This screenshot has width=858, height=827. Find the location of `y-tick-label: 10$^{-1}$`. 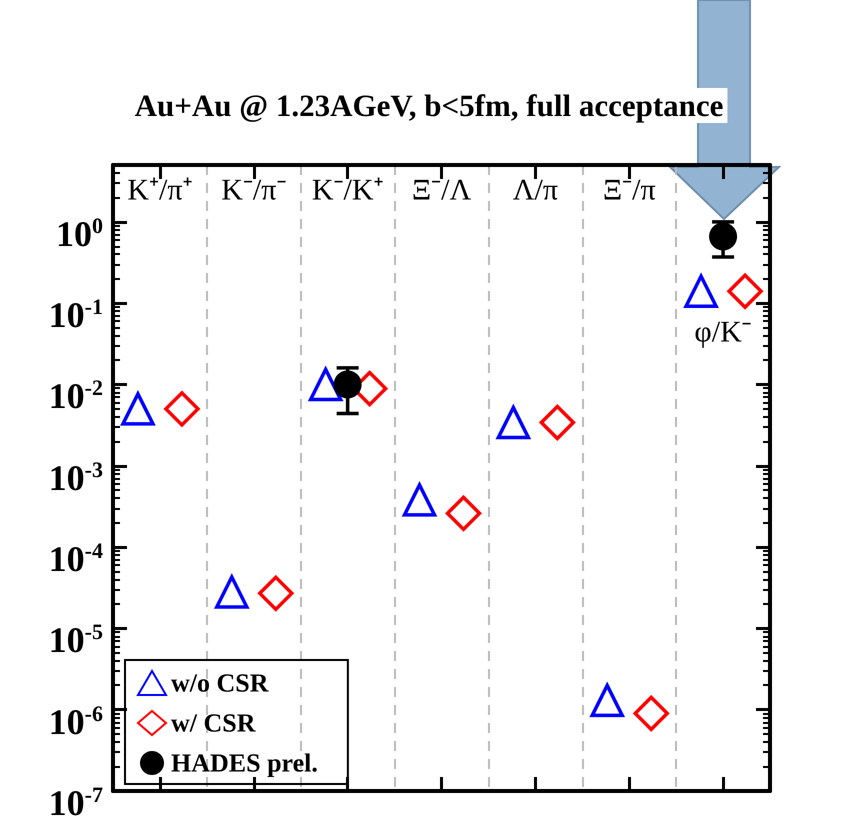

y-tick-label: 10$^{-1}$ is located at coordinates (75, 314).